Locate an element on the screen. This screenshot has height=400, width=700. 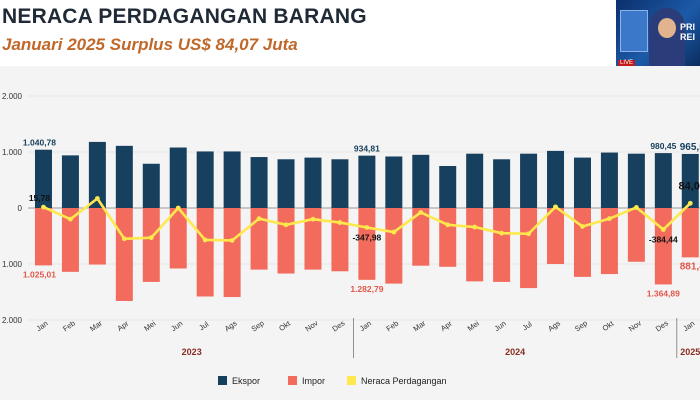
presenter-face is located at coordinates (667, 28).